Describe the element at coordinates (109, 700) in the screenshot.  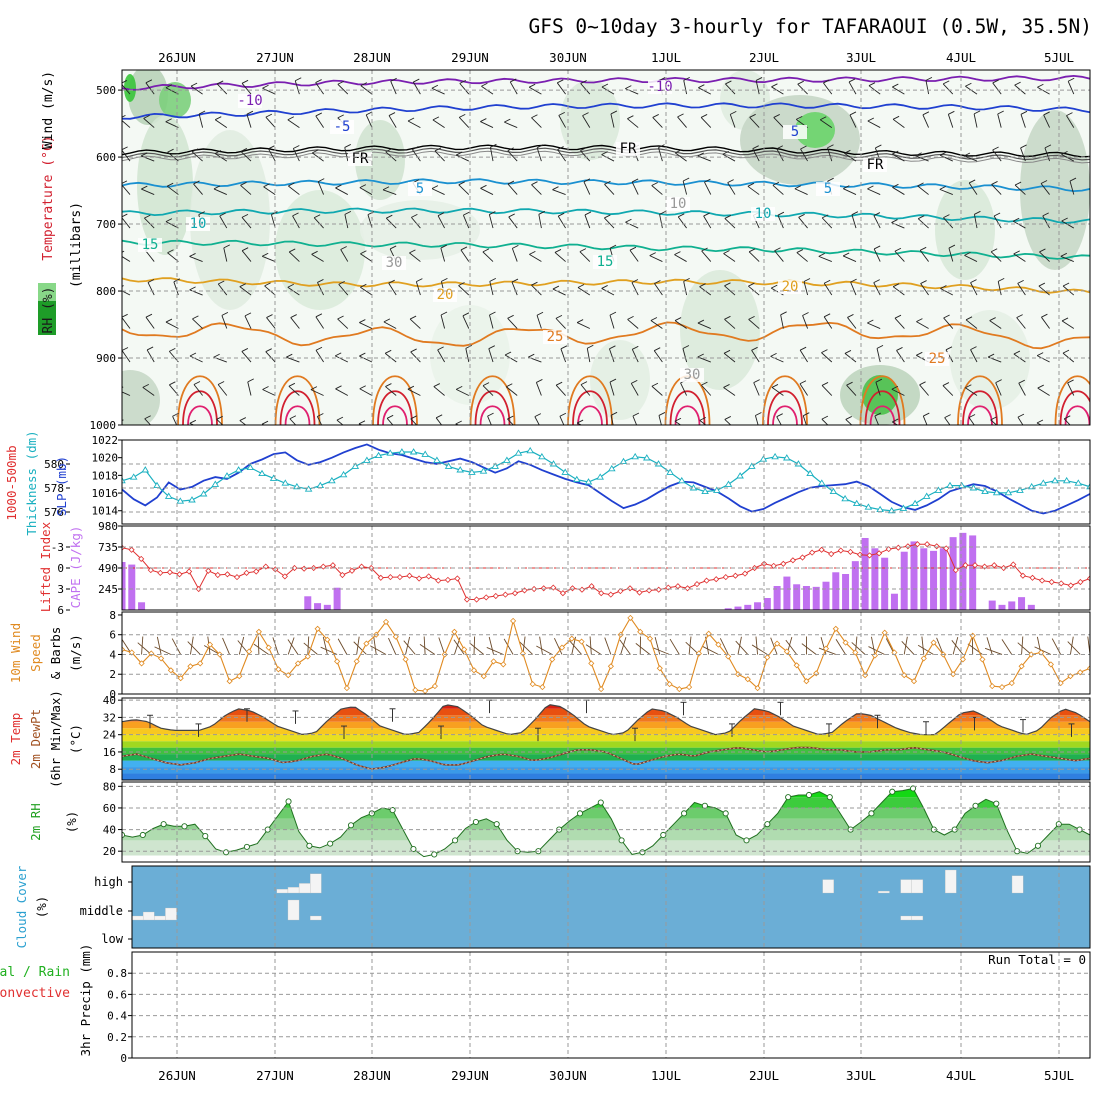
I see `tick-label: 40` at that location.